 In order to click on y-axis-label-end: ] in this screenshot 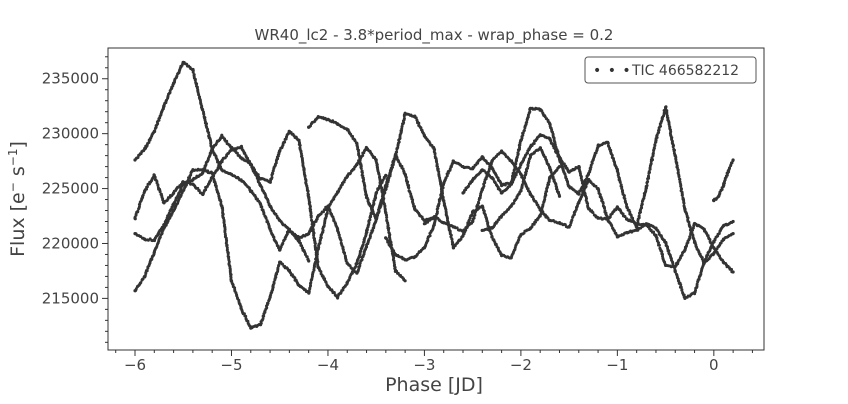, I will do `click(18, 144)`.